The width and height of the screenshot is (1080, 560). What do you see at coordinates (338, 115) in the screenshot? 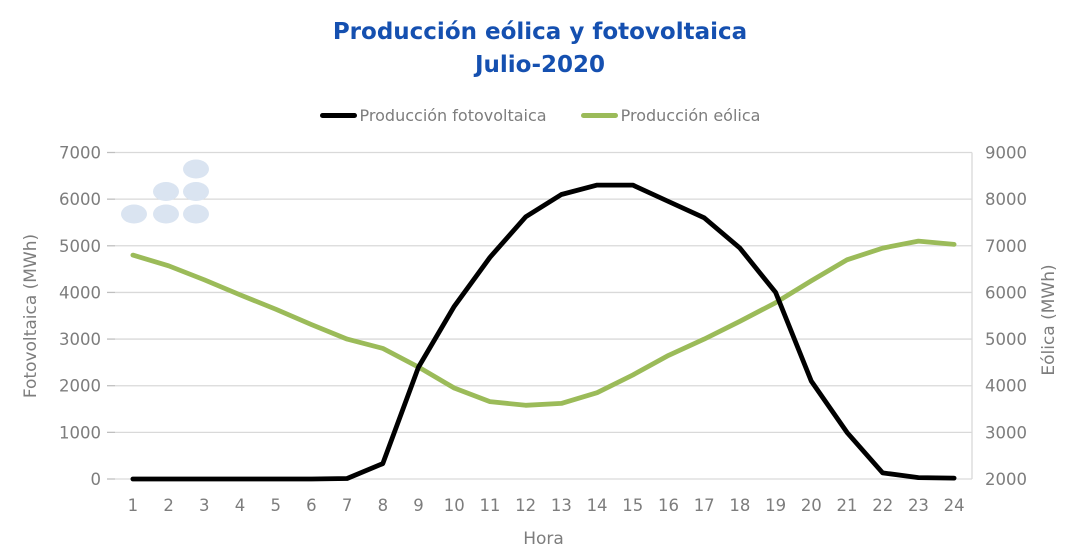
I see `legend-line-swatch-black` at bounding box center [338, 115].